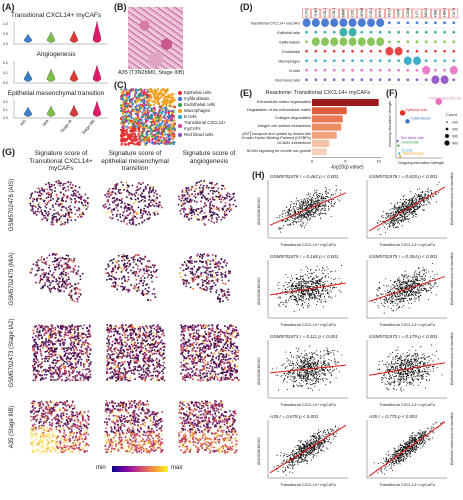  Describe the element at coordinates (197, 110) in the screenshot. I see `legend-label: Macrophages` at that location.